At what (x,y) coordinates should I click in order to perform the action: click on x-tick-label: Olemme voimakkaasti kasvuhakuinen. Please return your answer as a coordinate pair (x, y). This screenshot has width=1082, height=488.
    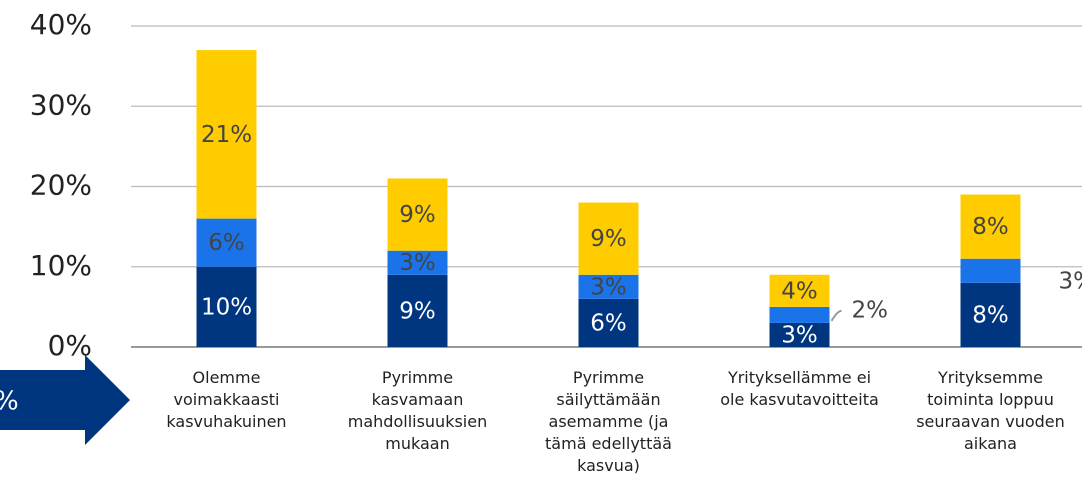
    Looking at the image, I should click on (226, 399).